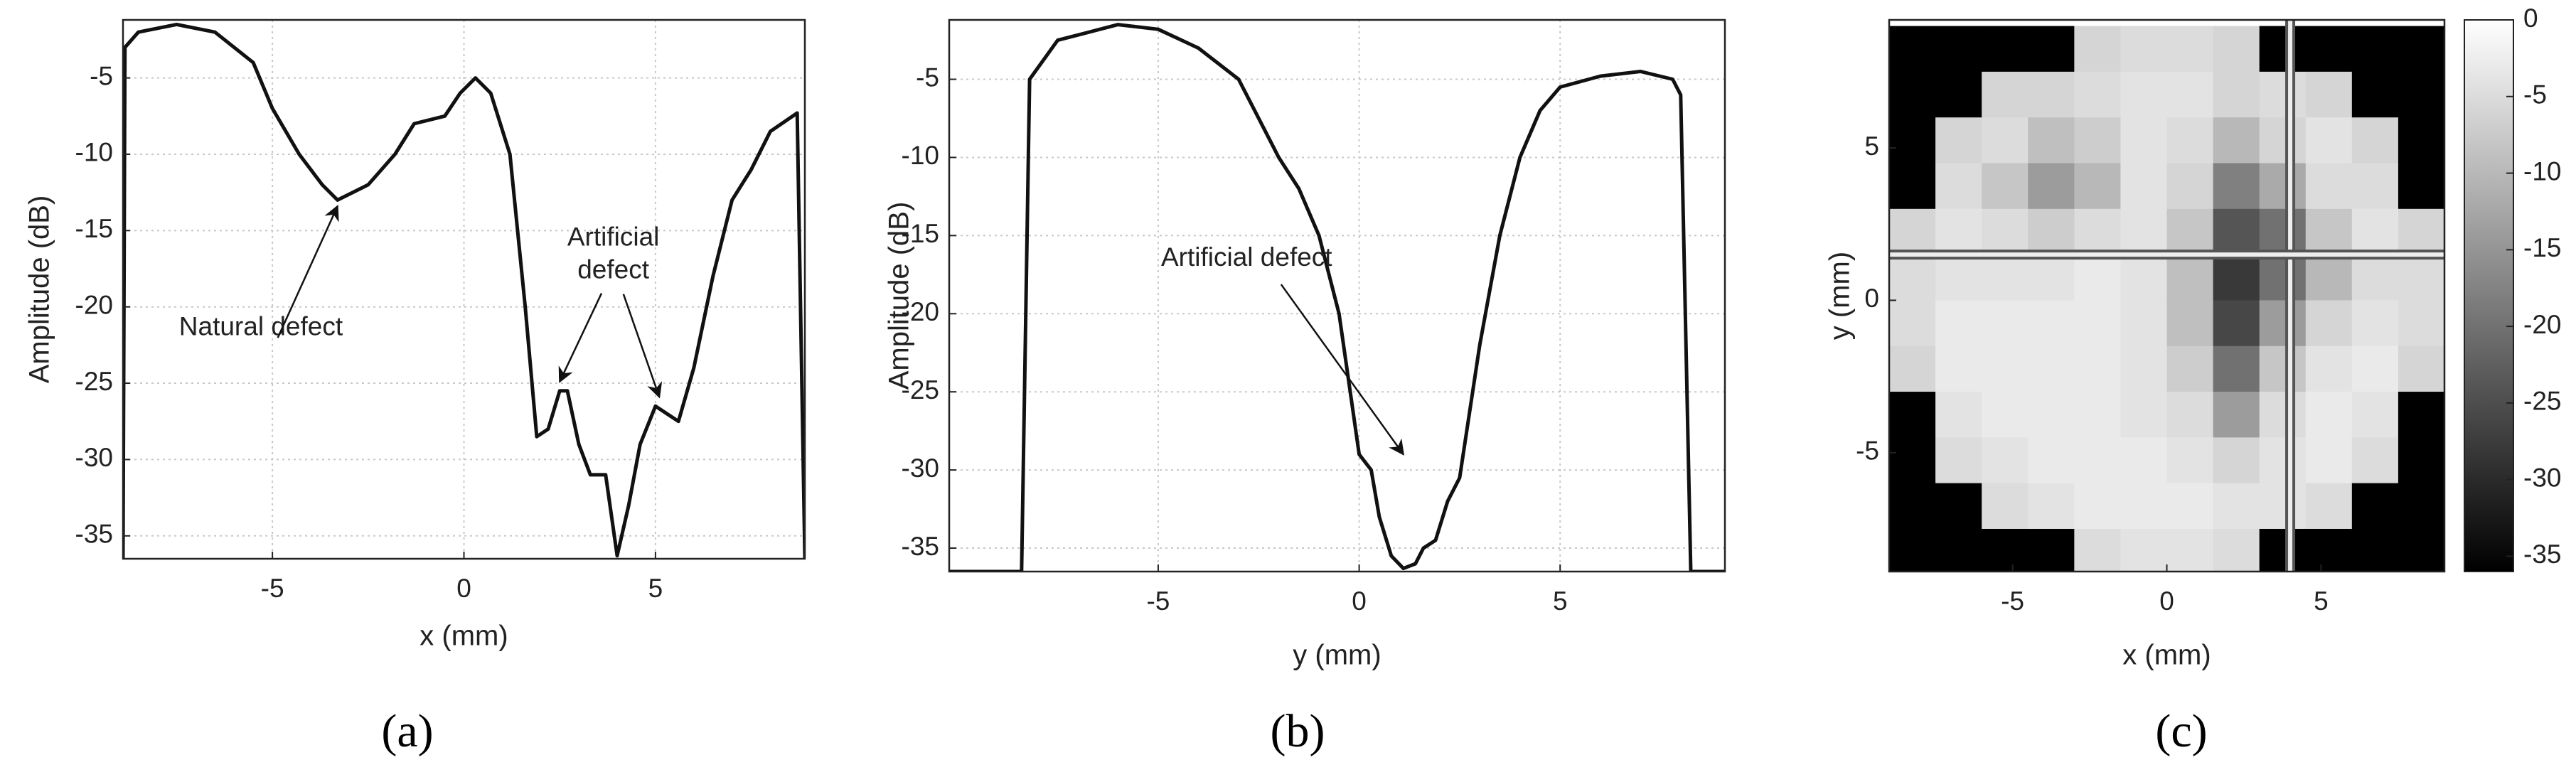 This screenshot has height=777, width=2576. I want to click on colorbar-tick-label: -10, so click(2542, 171).